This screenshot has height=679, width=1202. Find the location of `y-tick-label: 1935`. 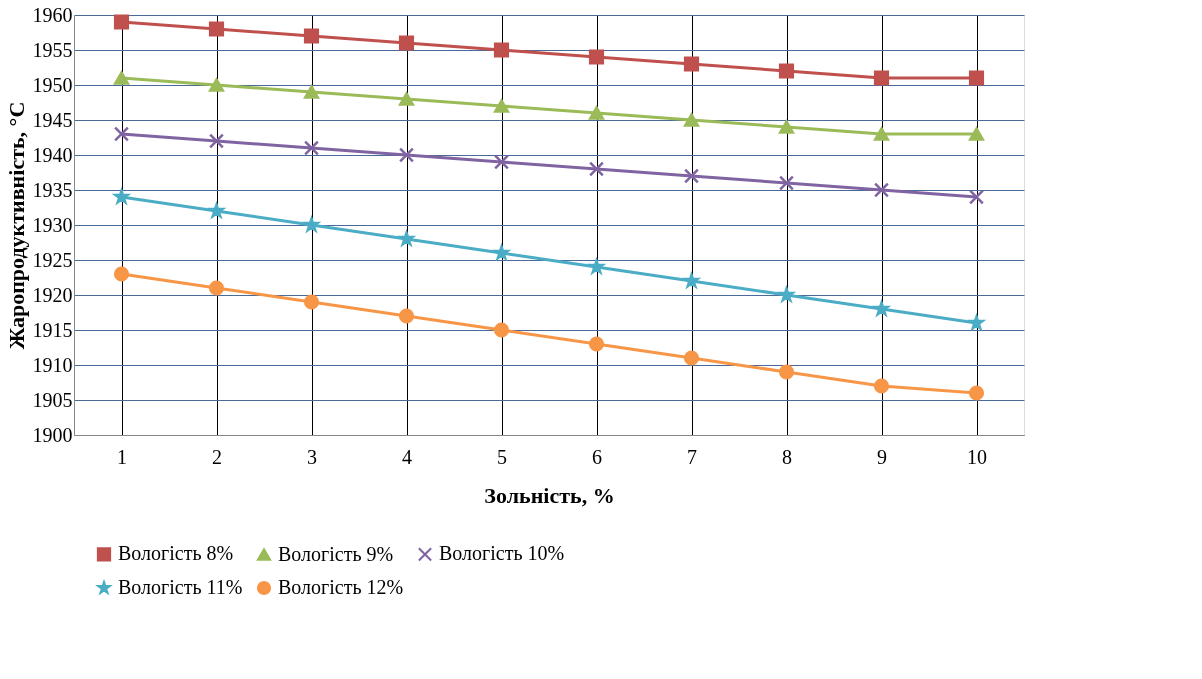

y-tick-label: 1935 is located at coordinates (52, 189).